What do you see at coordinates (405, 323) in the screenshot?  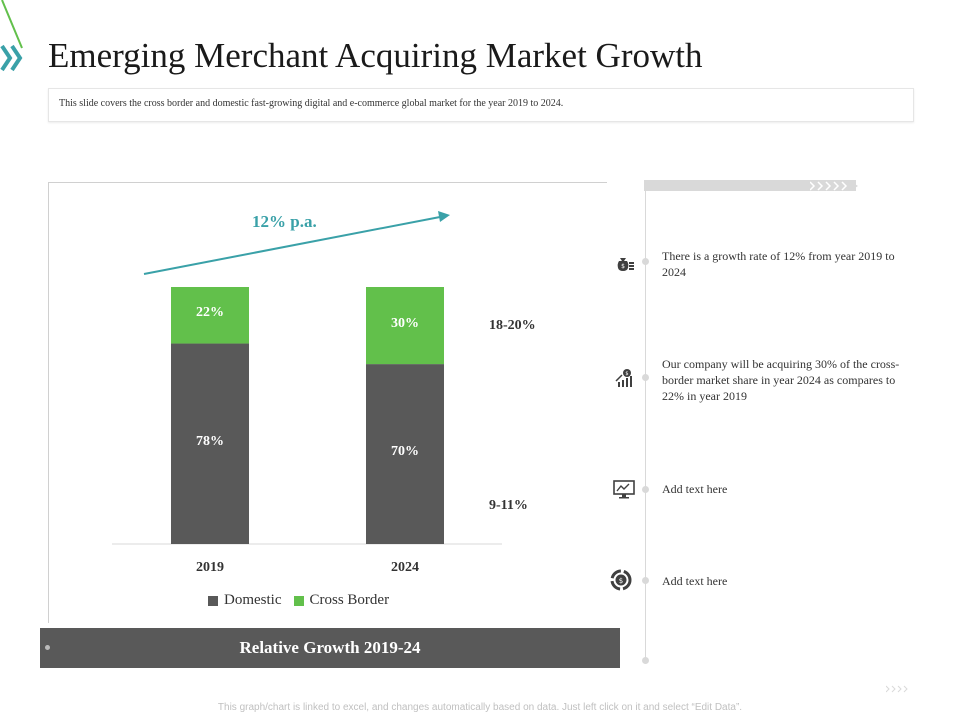 I see `data-label-cross-border-2024: 30%` at bounding box center [405, 323].